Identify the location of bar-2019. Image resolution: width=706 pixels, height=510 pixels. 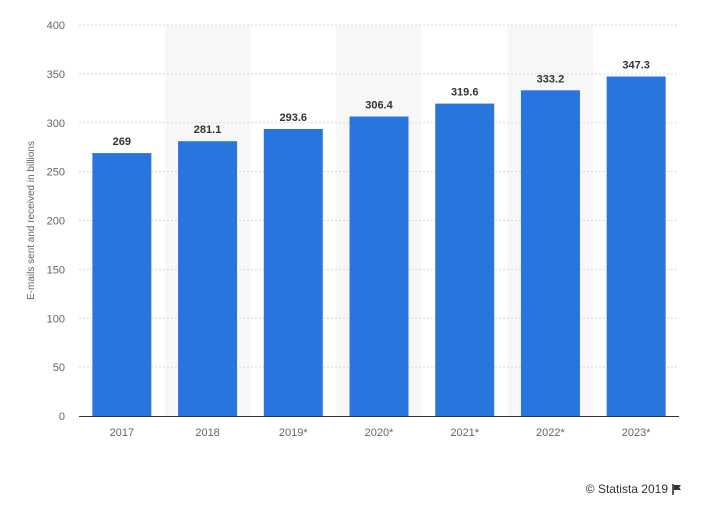
(293, 273).